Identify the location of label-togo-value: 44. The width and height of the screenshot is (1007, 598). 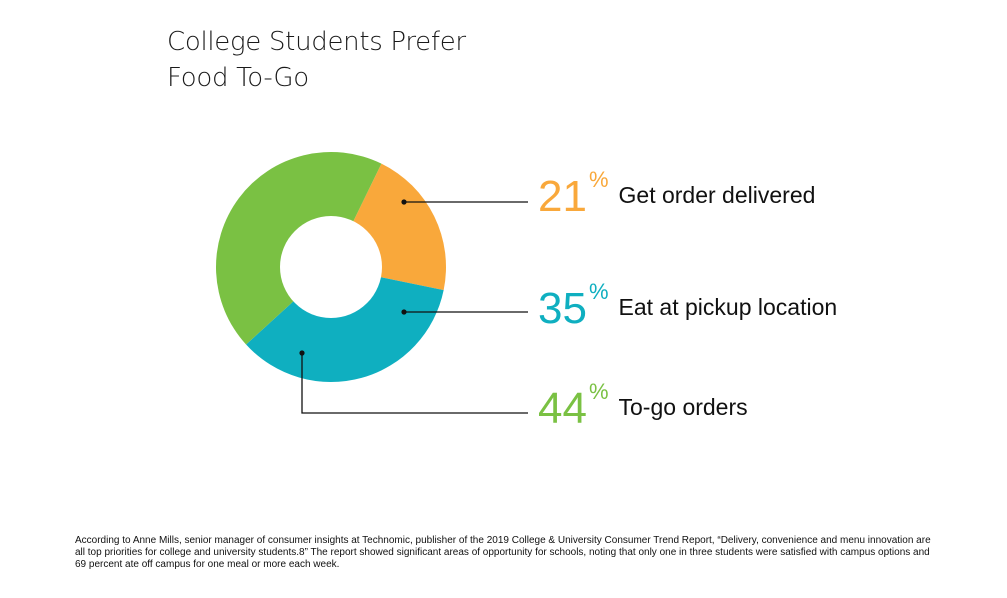
(562, 408).